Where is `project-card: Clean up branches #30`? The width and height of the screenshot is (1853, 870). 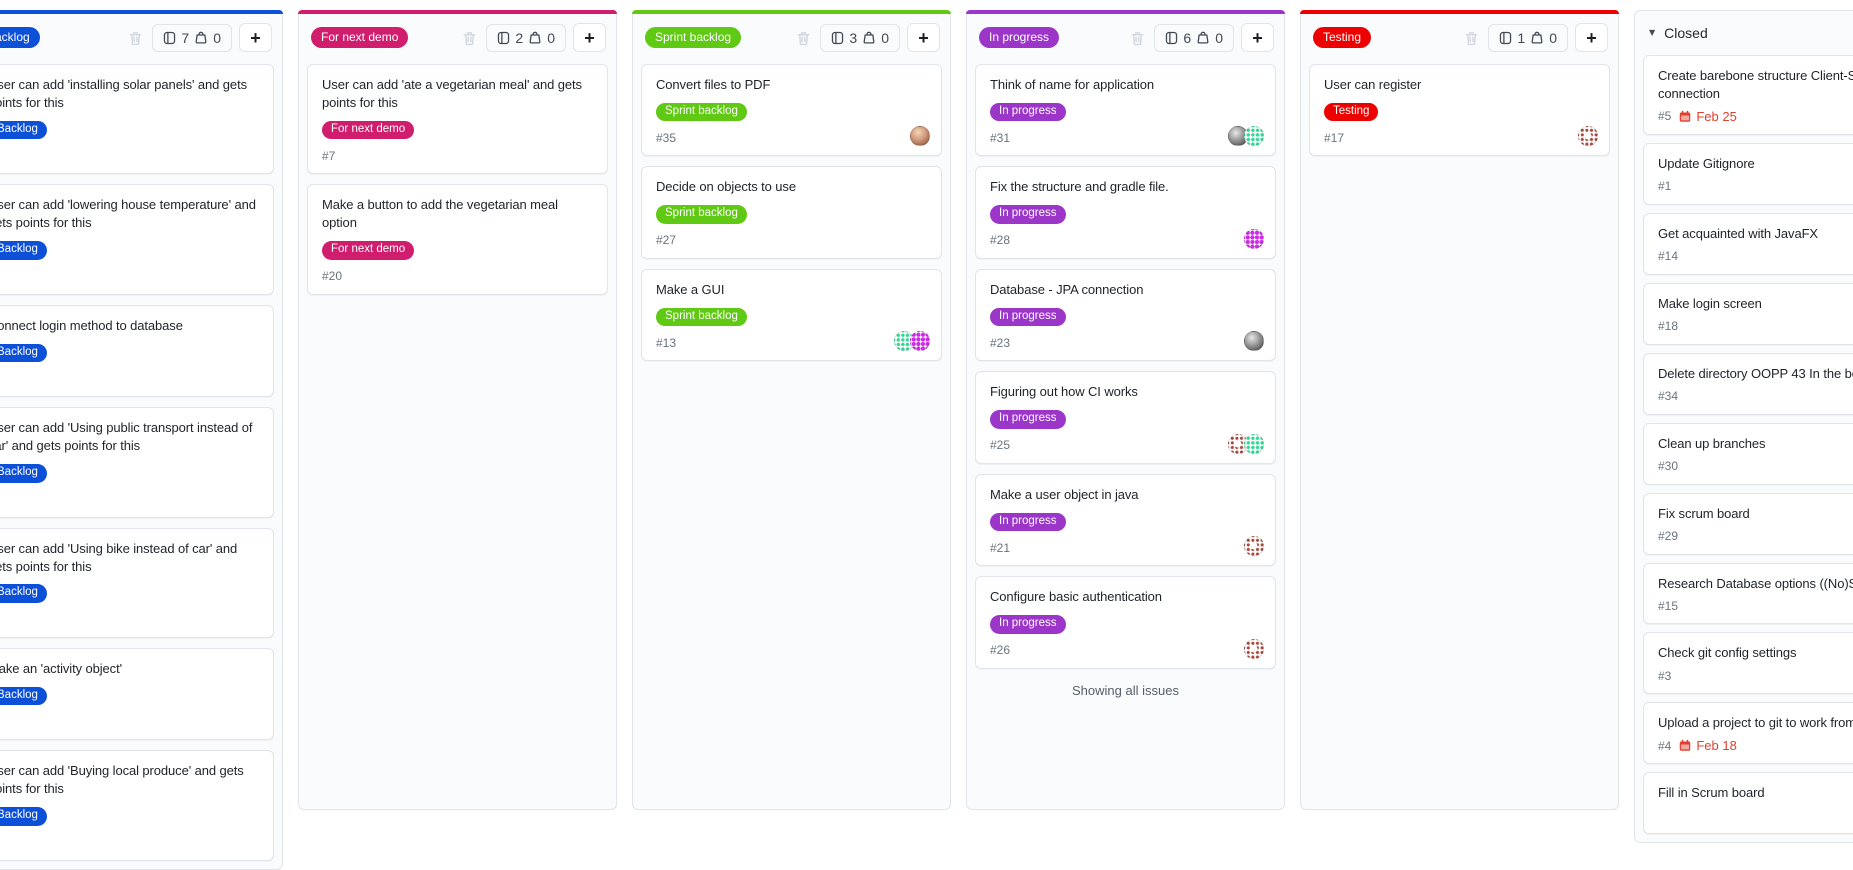 project-card: Clean up branches #30 is located at coordinates (1748, 453).